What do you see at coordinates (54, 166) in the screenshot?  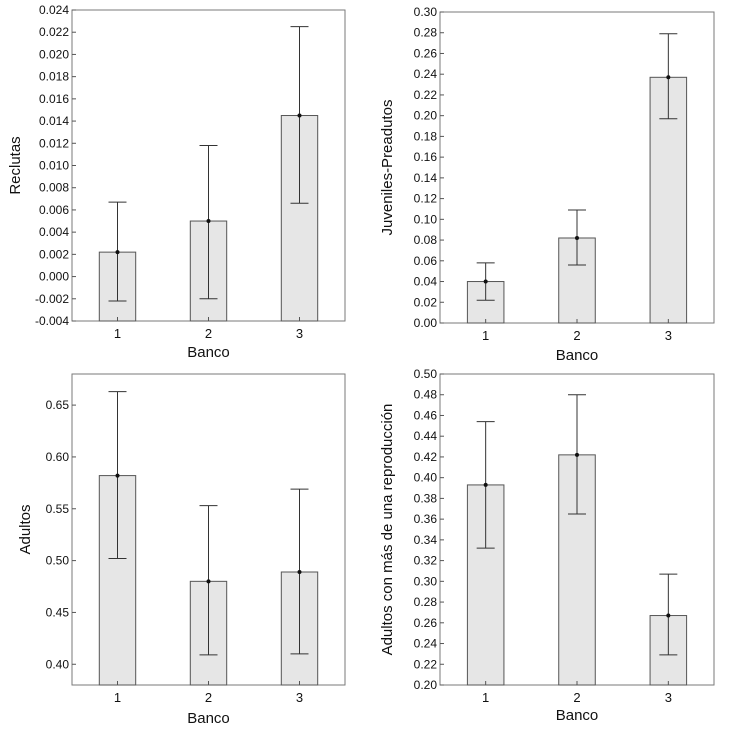 I see `y-tick-label: 0.010` at bounding box center [54, 166].